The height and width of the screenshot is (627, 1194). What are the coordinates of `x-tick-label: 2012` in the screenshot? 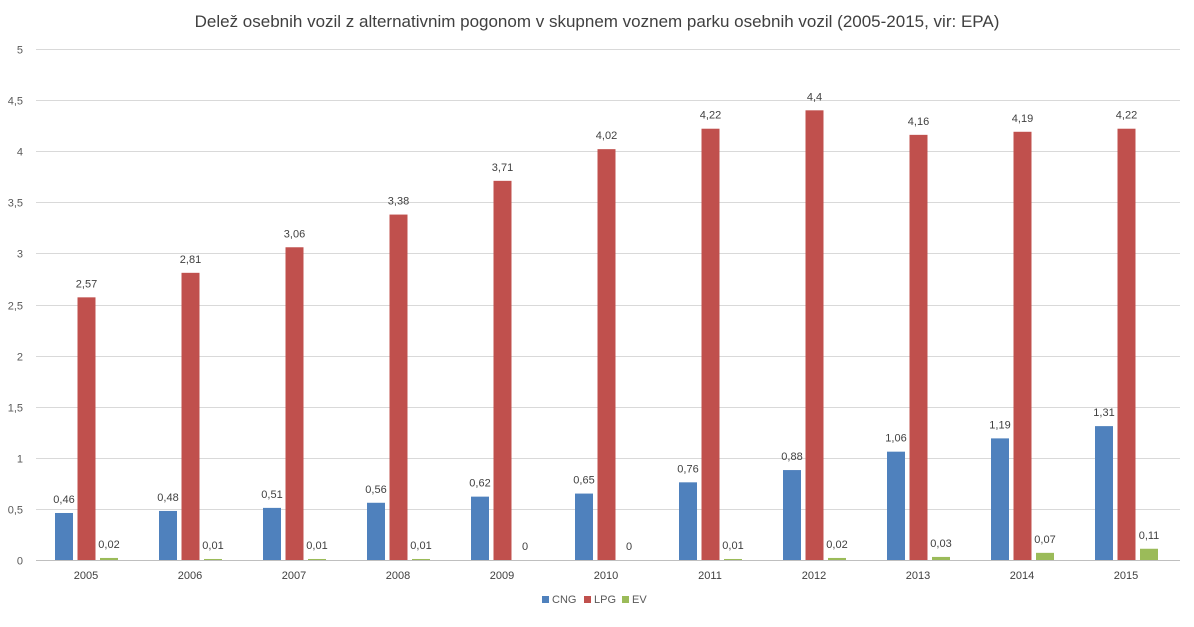 It's located at (814, 576).